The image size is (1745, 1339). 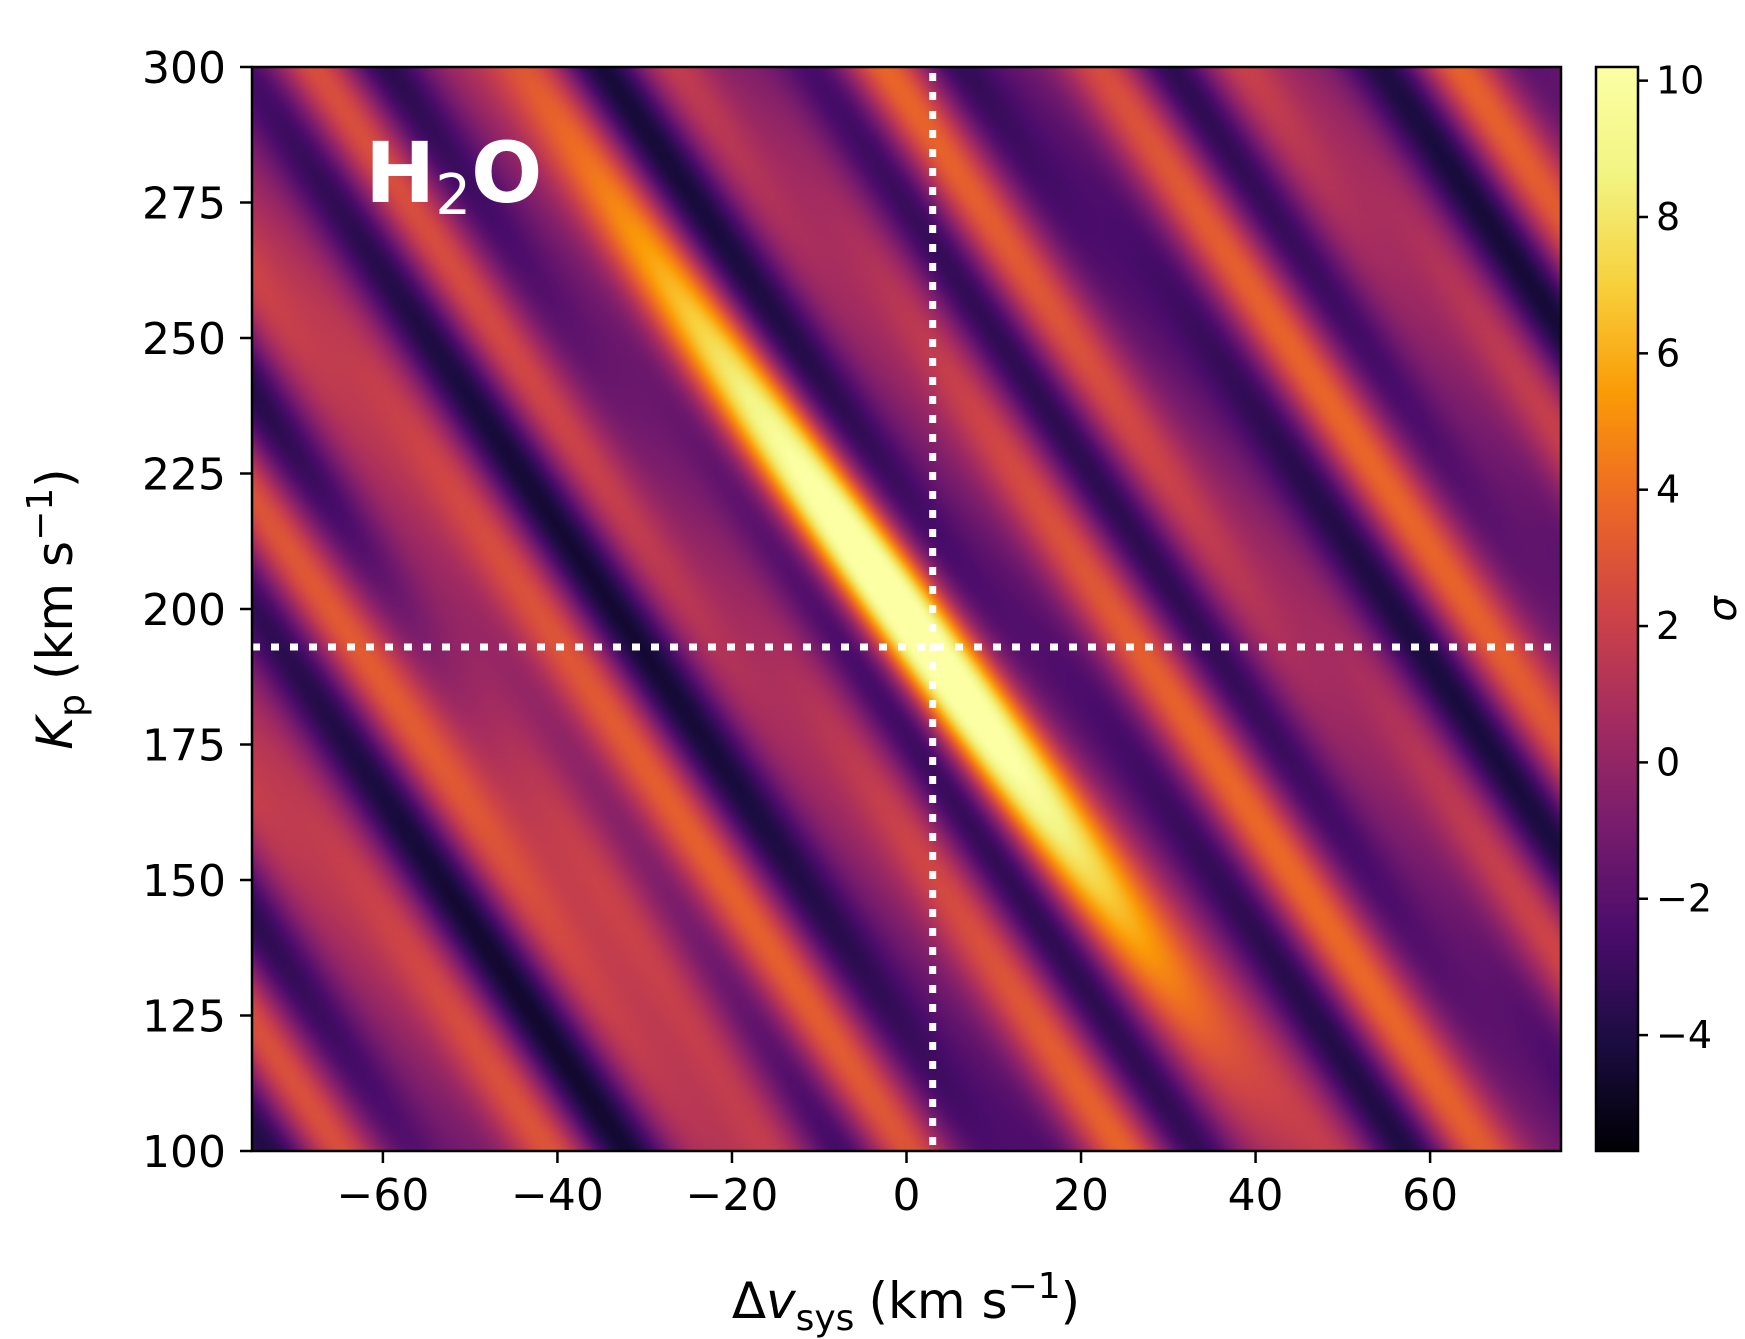 I want to click on colorbar-tick-label: 8, so click(x=1668, y=217).